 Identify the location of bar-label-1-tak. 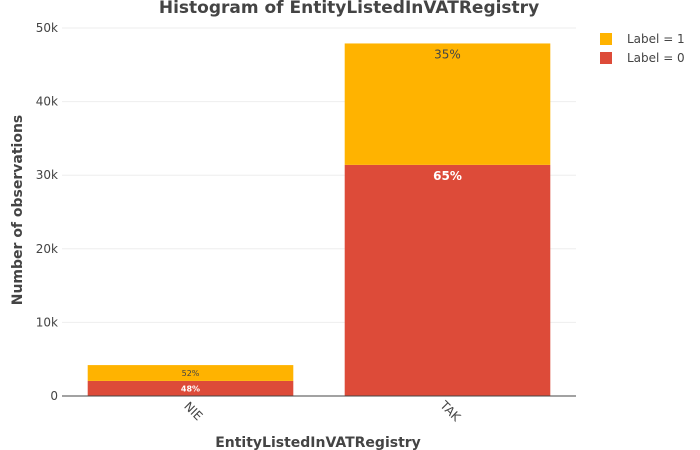
(447, 104).